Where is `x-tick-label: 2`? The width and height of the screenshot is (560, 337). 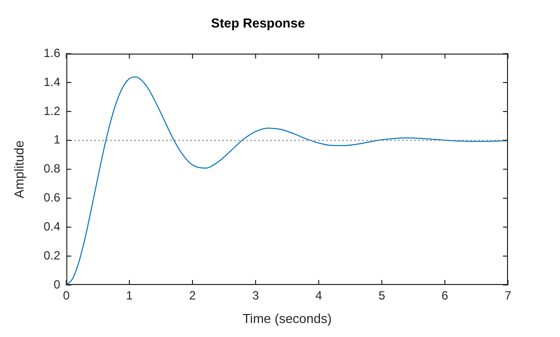 x-tick-label: 2 is located at coordinates (192, 295).